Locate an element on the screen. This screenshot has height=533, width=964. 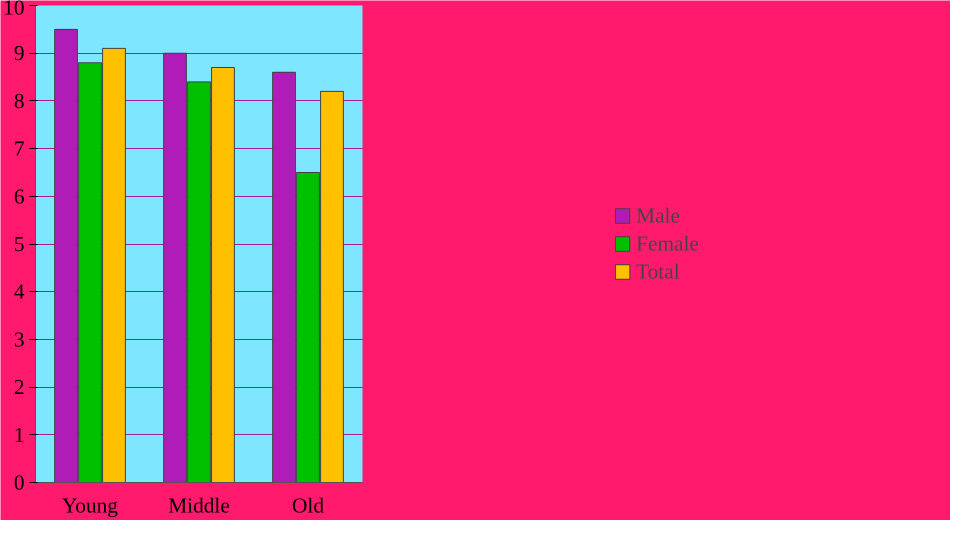
x-tick-label: Middle is located at coordinates (199, 506).